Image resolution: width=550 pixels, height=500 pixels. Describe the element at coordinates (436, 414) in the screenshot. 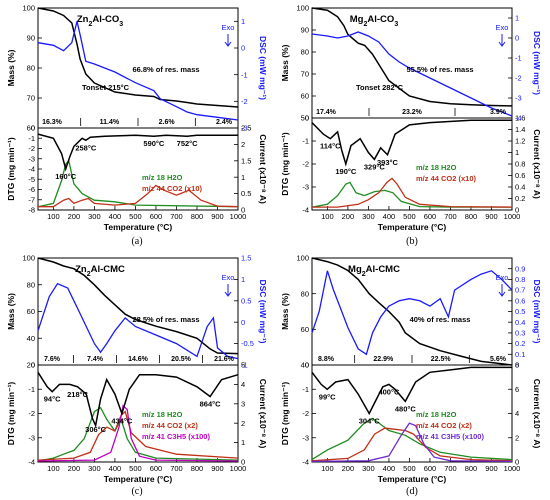

I see `legend-entry: m/z 18 H2O` at that location.